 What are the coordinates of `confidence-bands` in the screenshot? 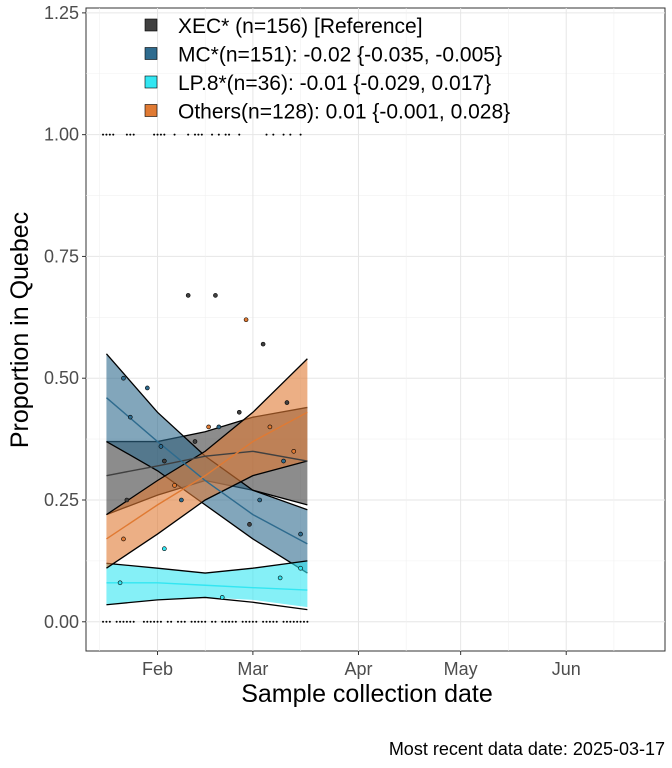 It's located at (206, 482).